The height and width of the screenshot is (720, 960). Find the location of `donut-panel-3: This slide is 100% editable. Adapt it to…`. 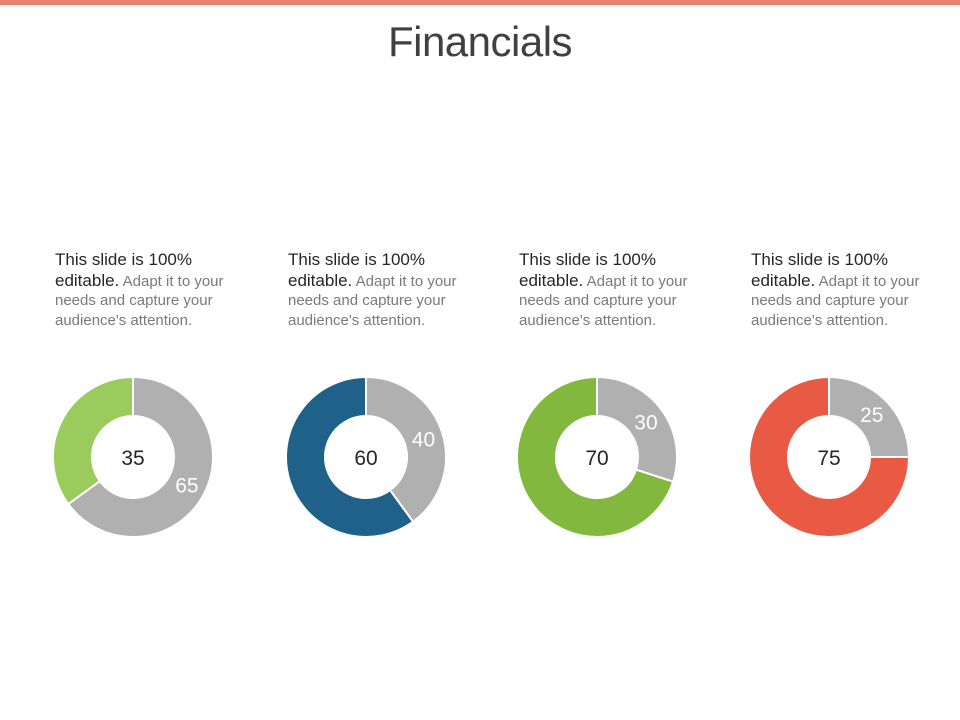

donut-panel-3: This slide is 100% editable. Adapt it to… is located at coordinates (606, 400).